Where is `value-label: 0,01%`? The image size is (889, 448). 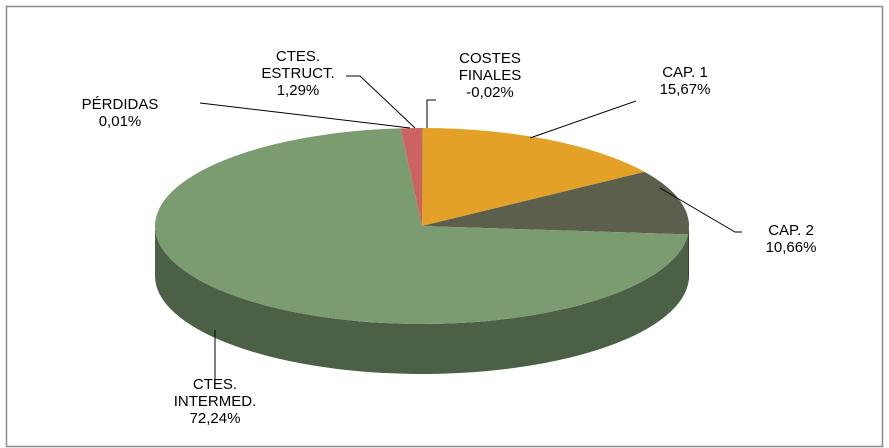
value-label: 0,01% is located at coordinates (120, 121).